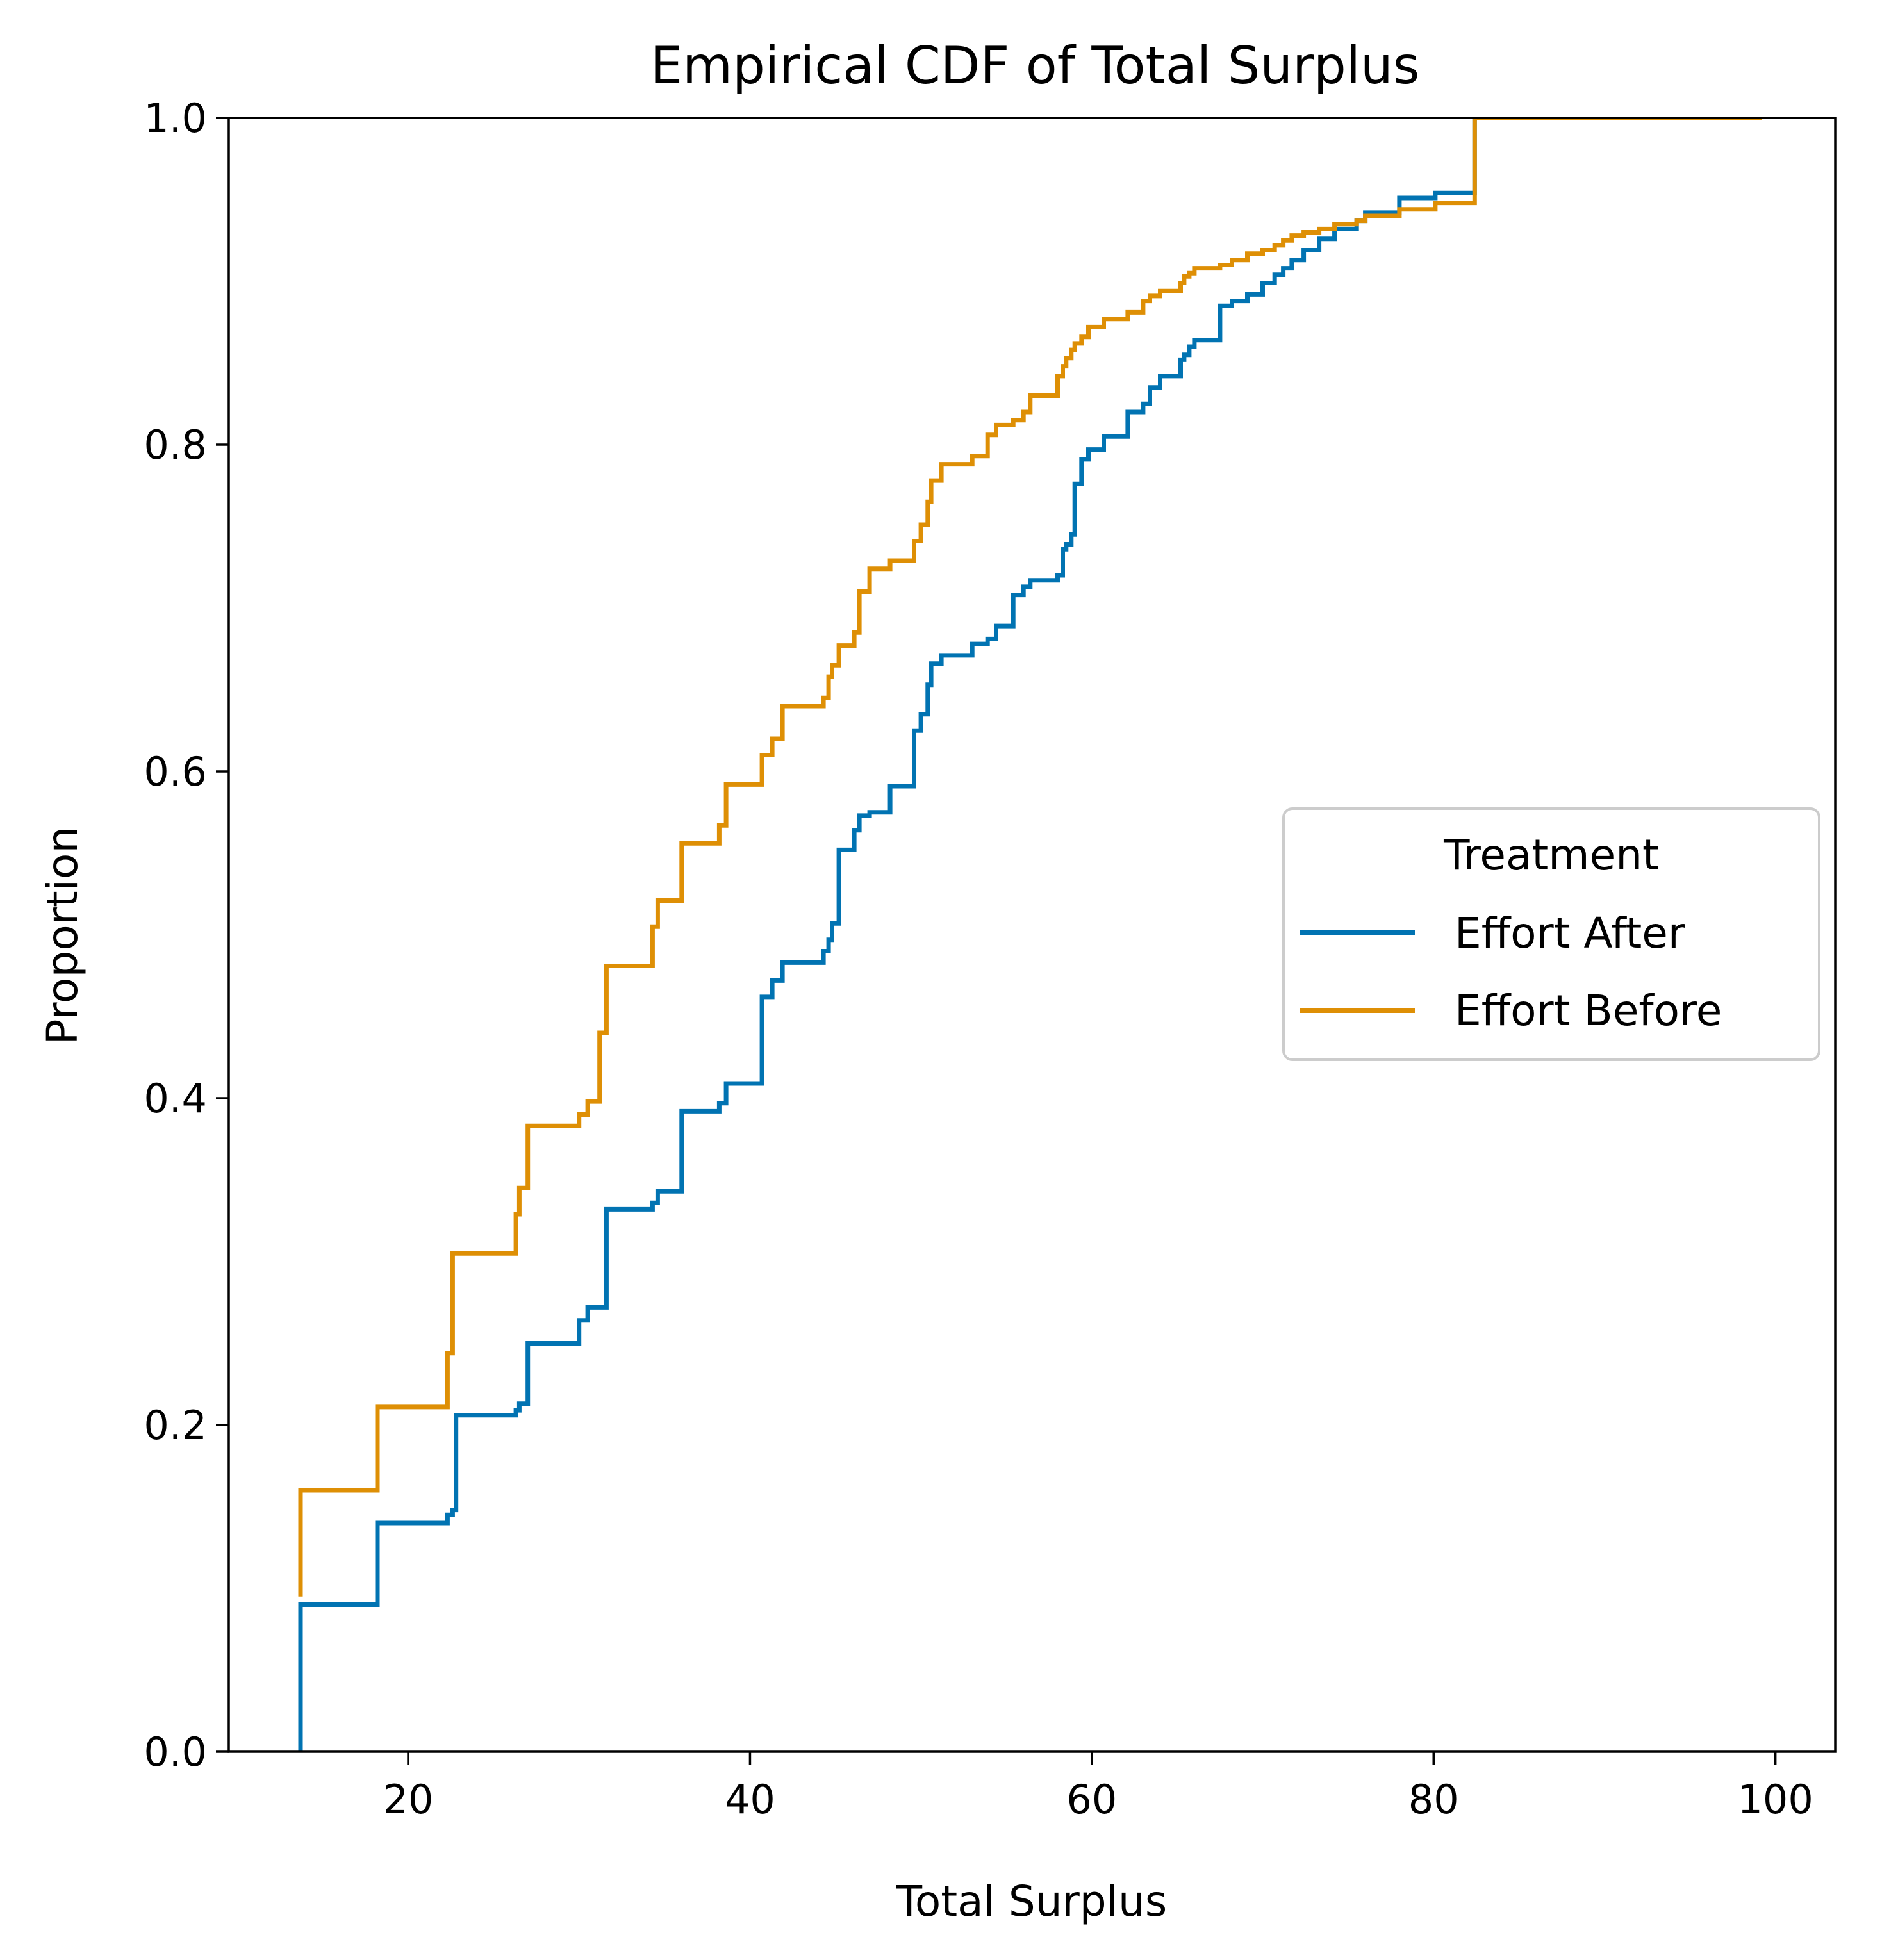  What do you see at coordinates (750, 1799) in the screenshot?
I see `x-tick-label: 40` at bounding box center [750, 1799].